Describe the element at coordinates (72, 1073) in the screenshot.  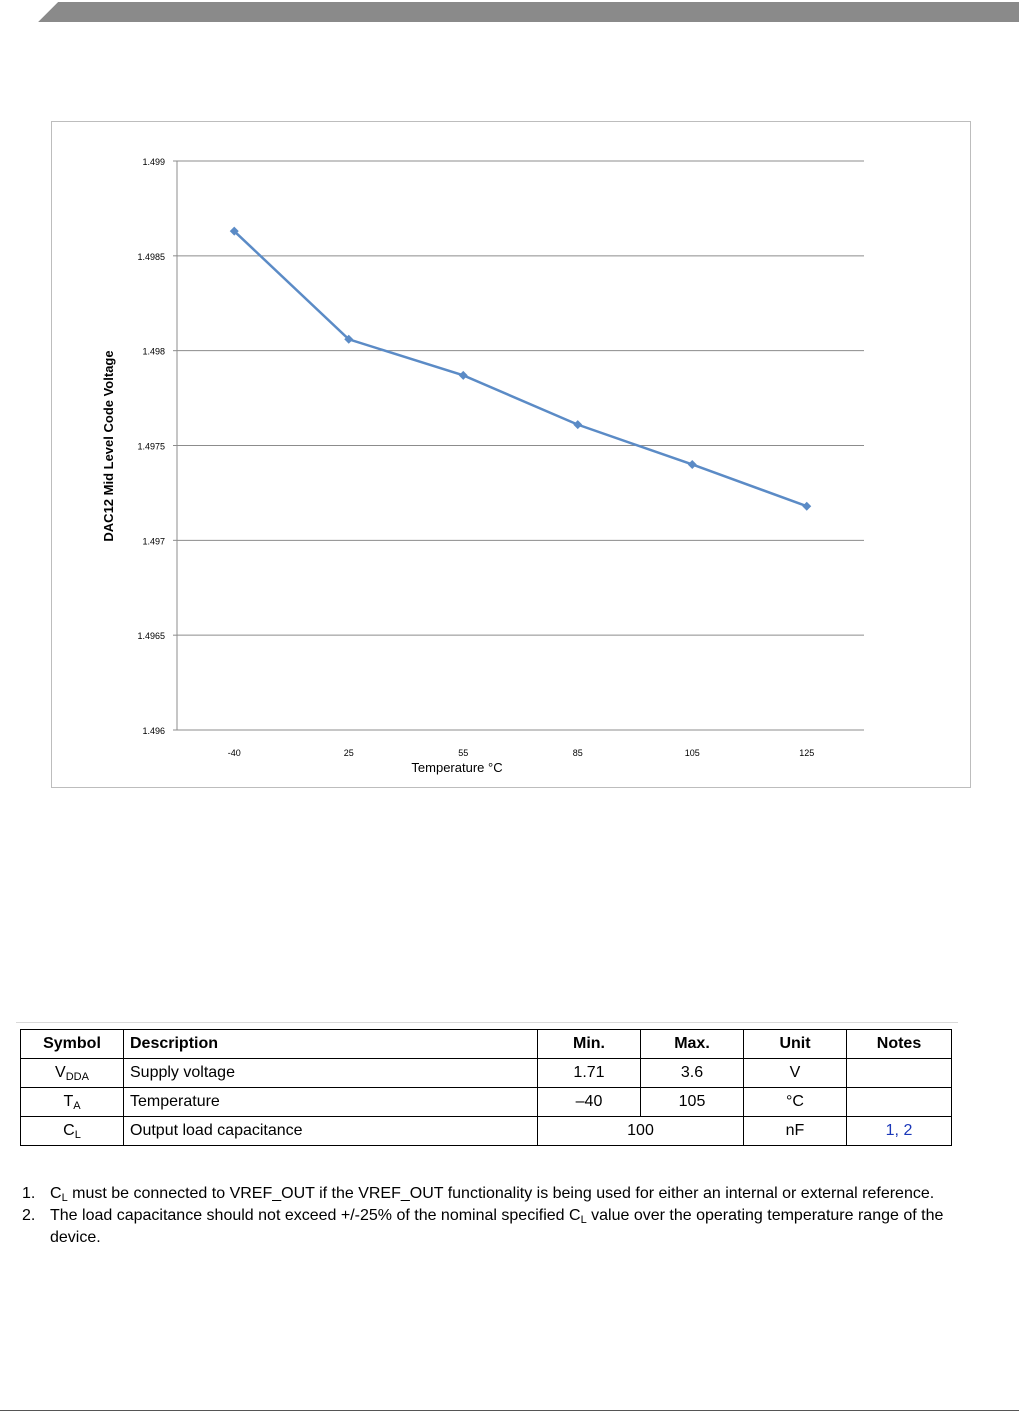
I see `cell-symbol: VDDA` at that location.